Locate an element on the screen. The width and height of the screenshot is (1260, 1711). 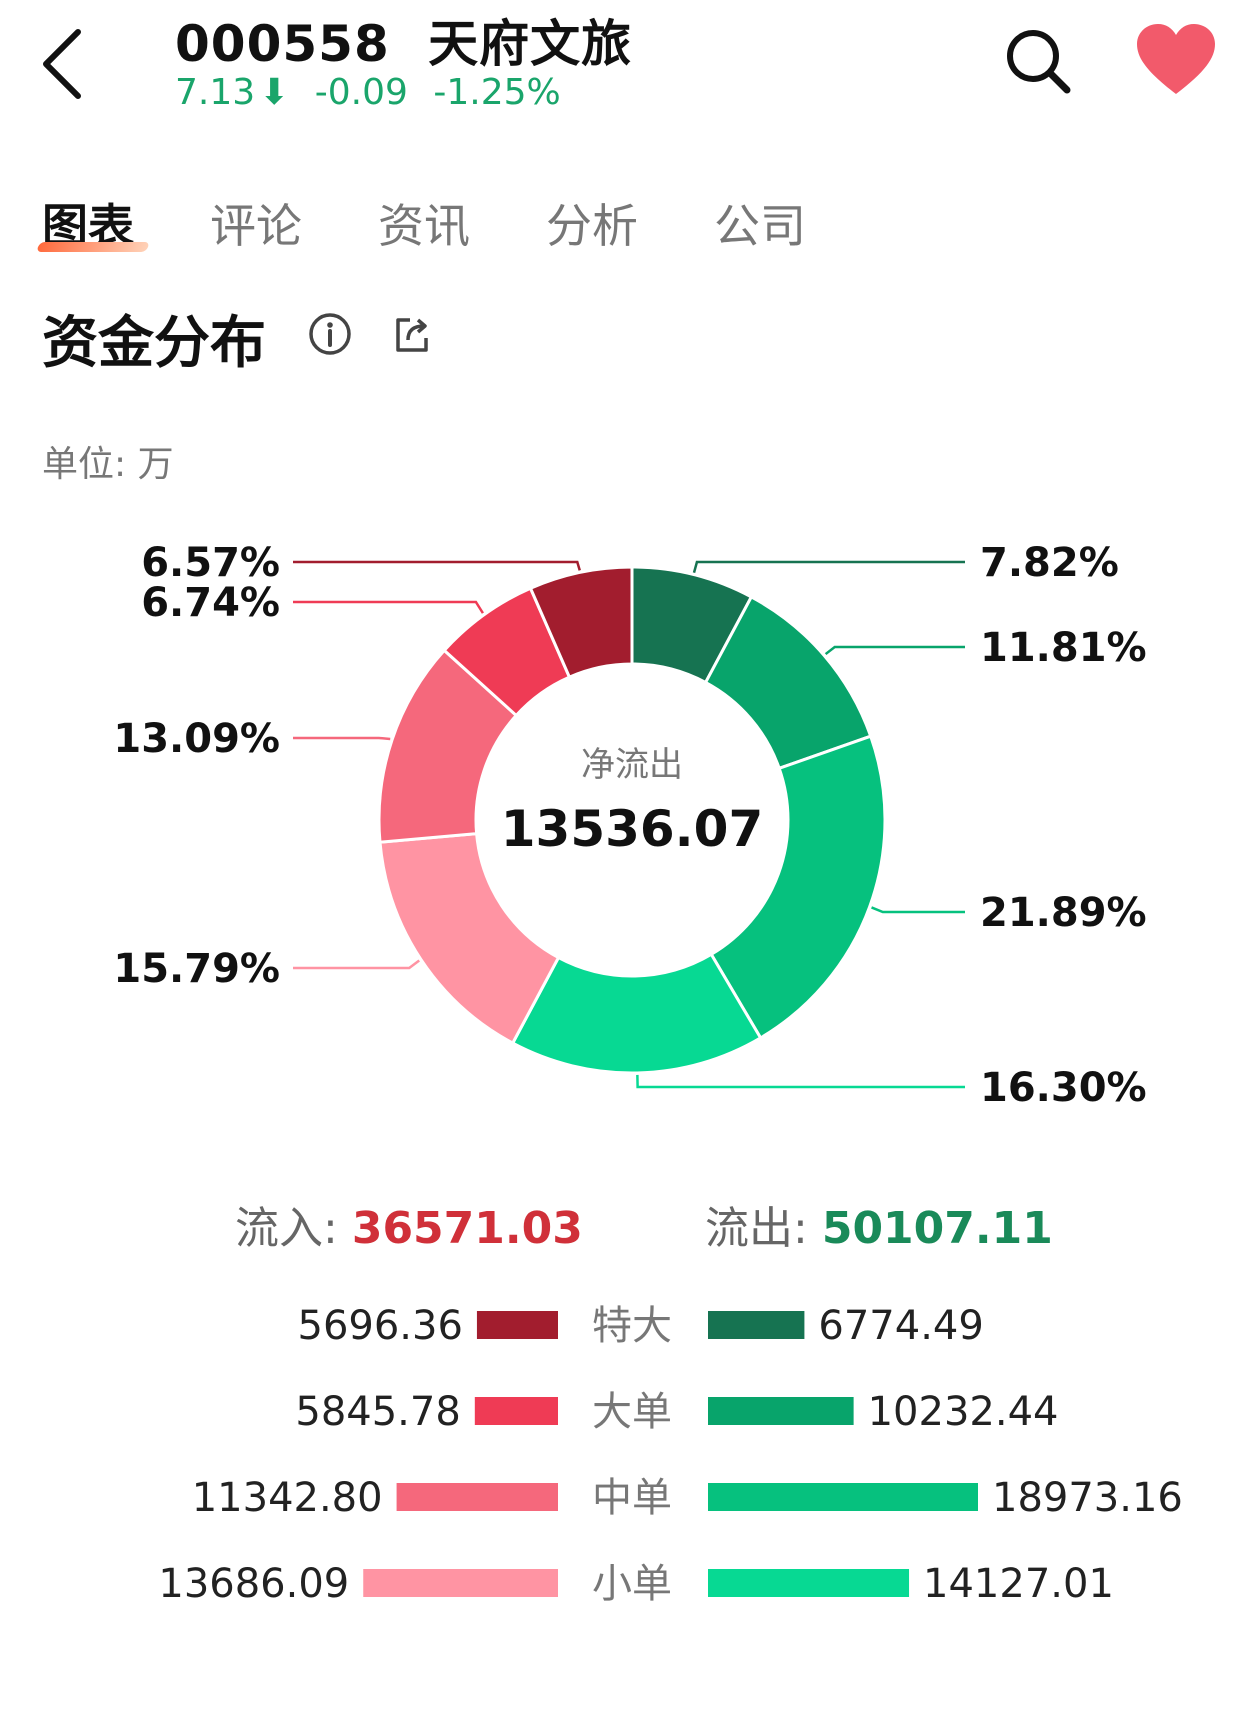
stock-name: 天府文旅 is located at coordinates (530, 44).